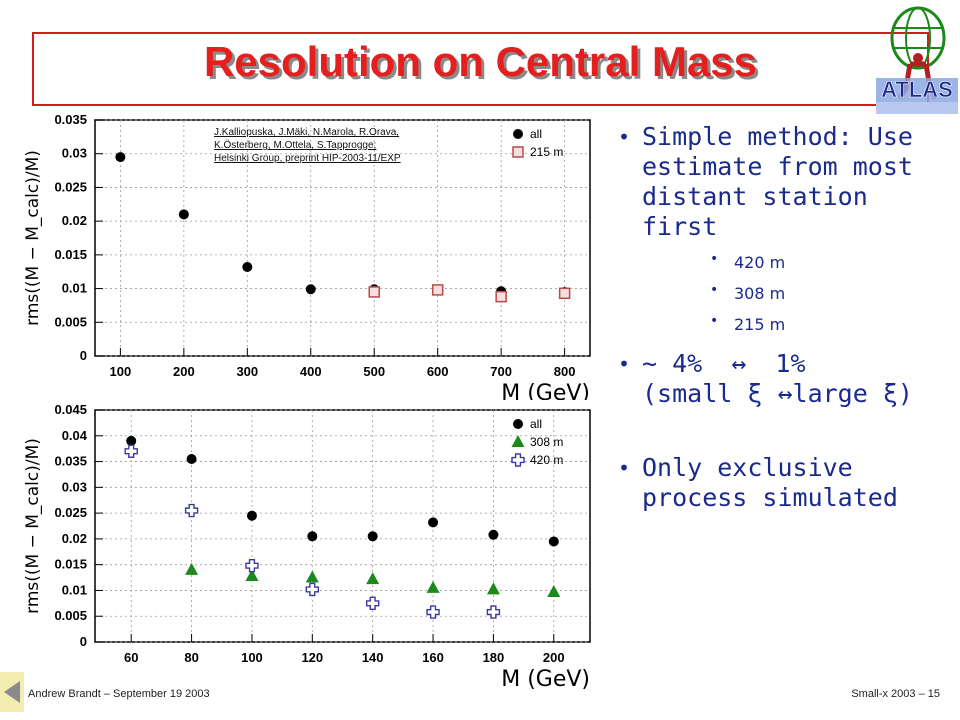 The image size is (960, 720). I want to click on triangle-left-icon, so click(12, 692).